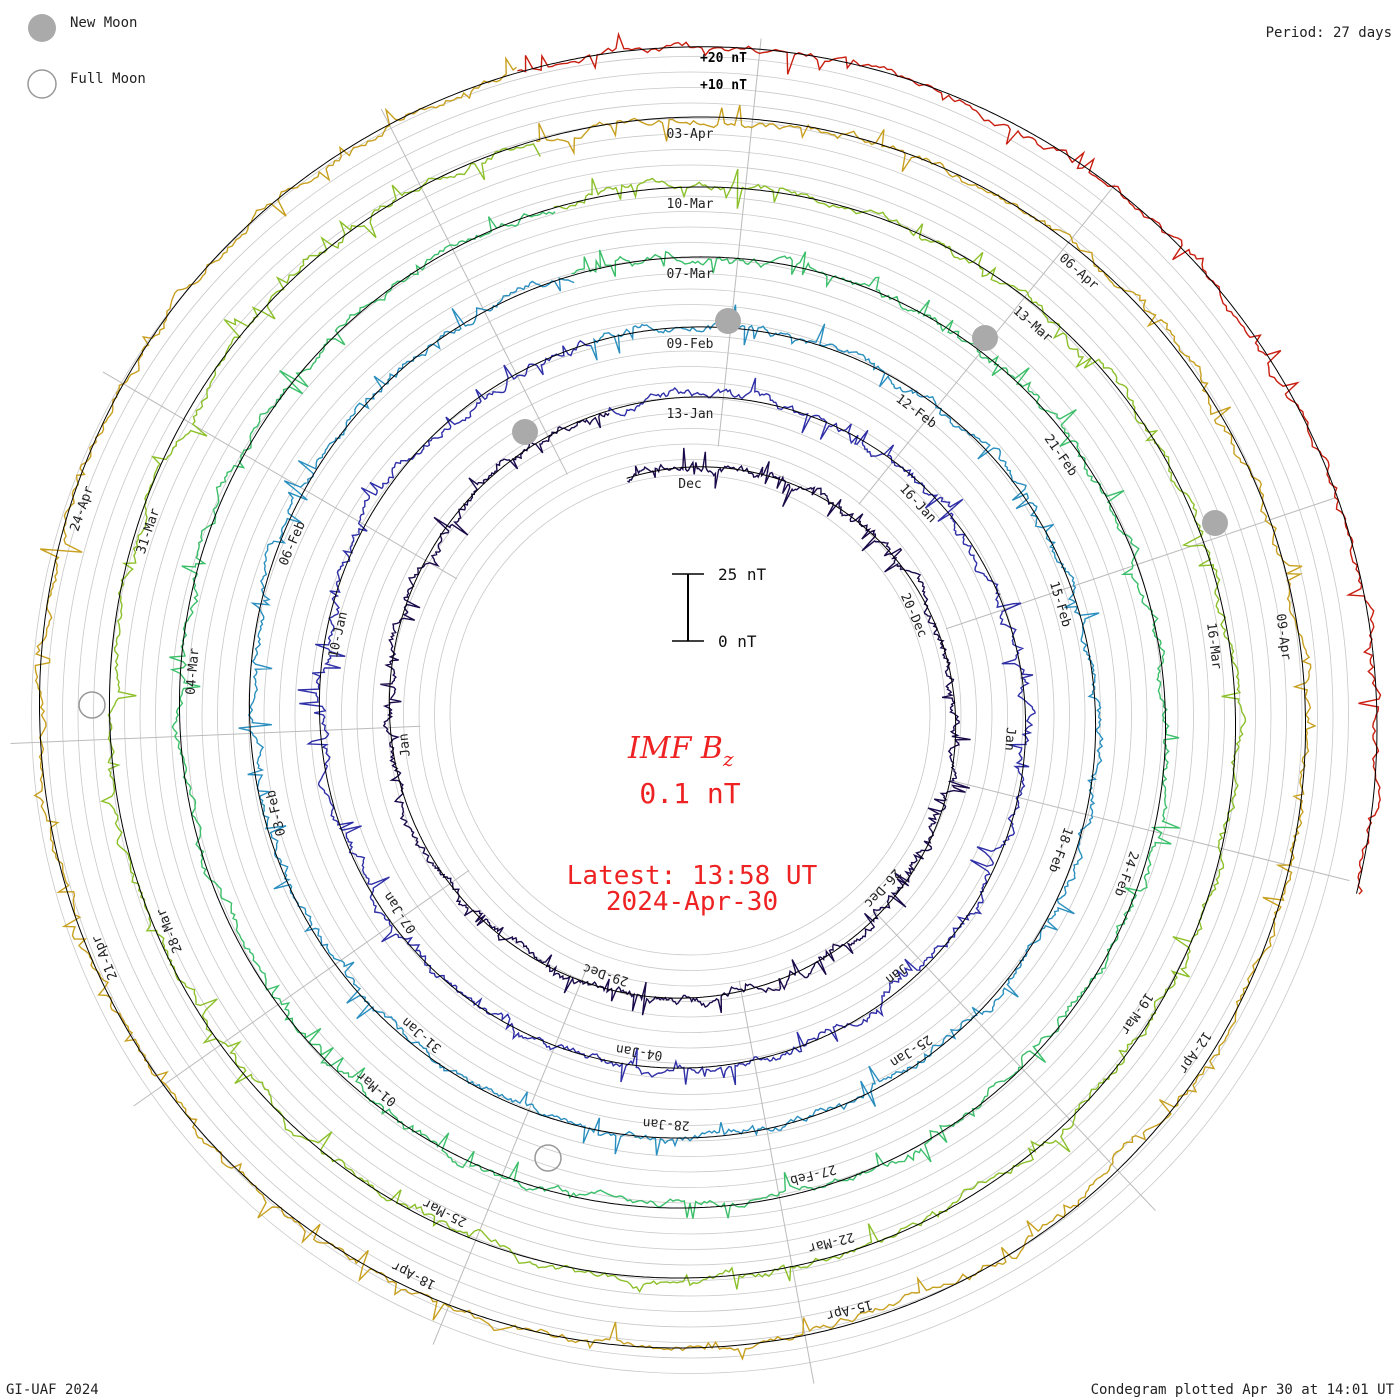 The image size is (1400, 1400). I want to click on date-label: 03-Apr, so click(690, 134).